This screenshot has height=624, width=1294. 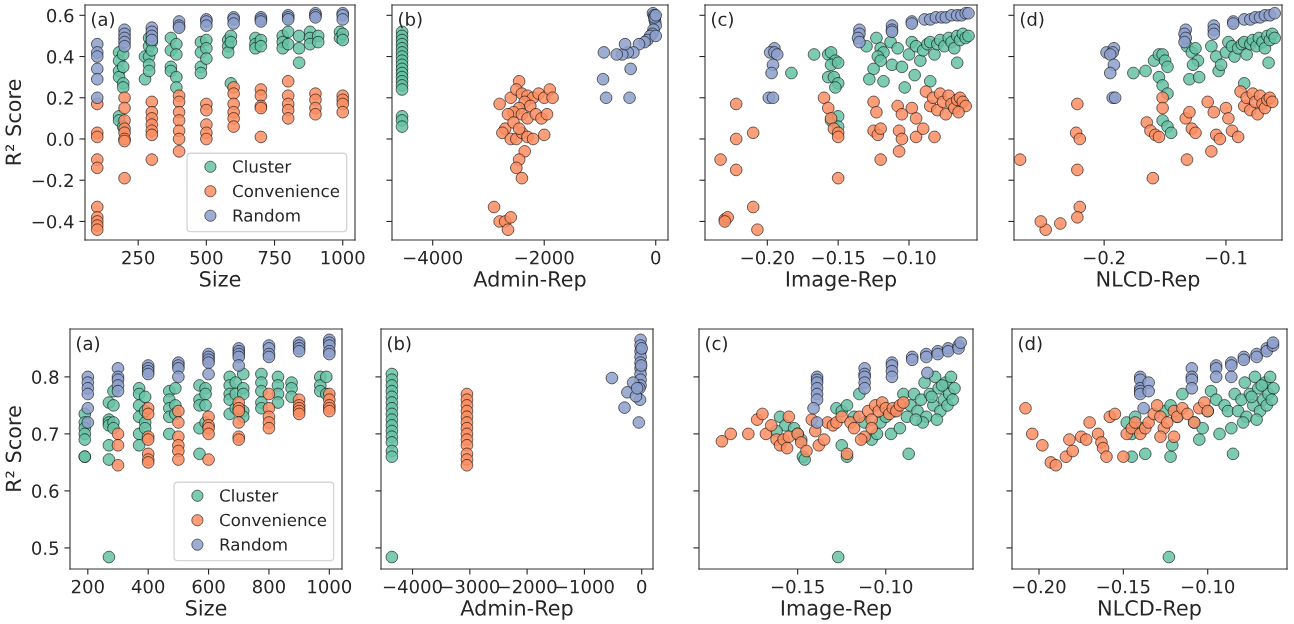 I want to click on y-tick-label: 0.2, so click(x=60, y=98).